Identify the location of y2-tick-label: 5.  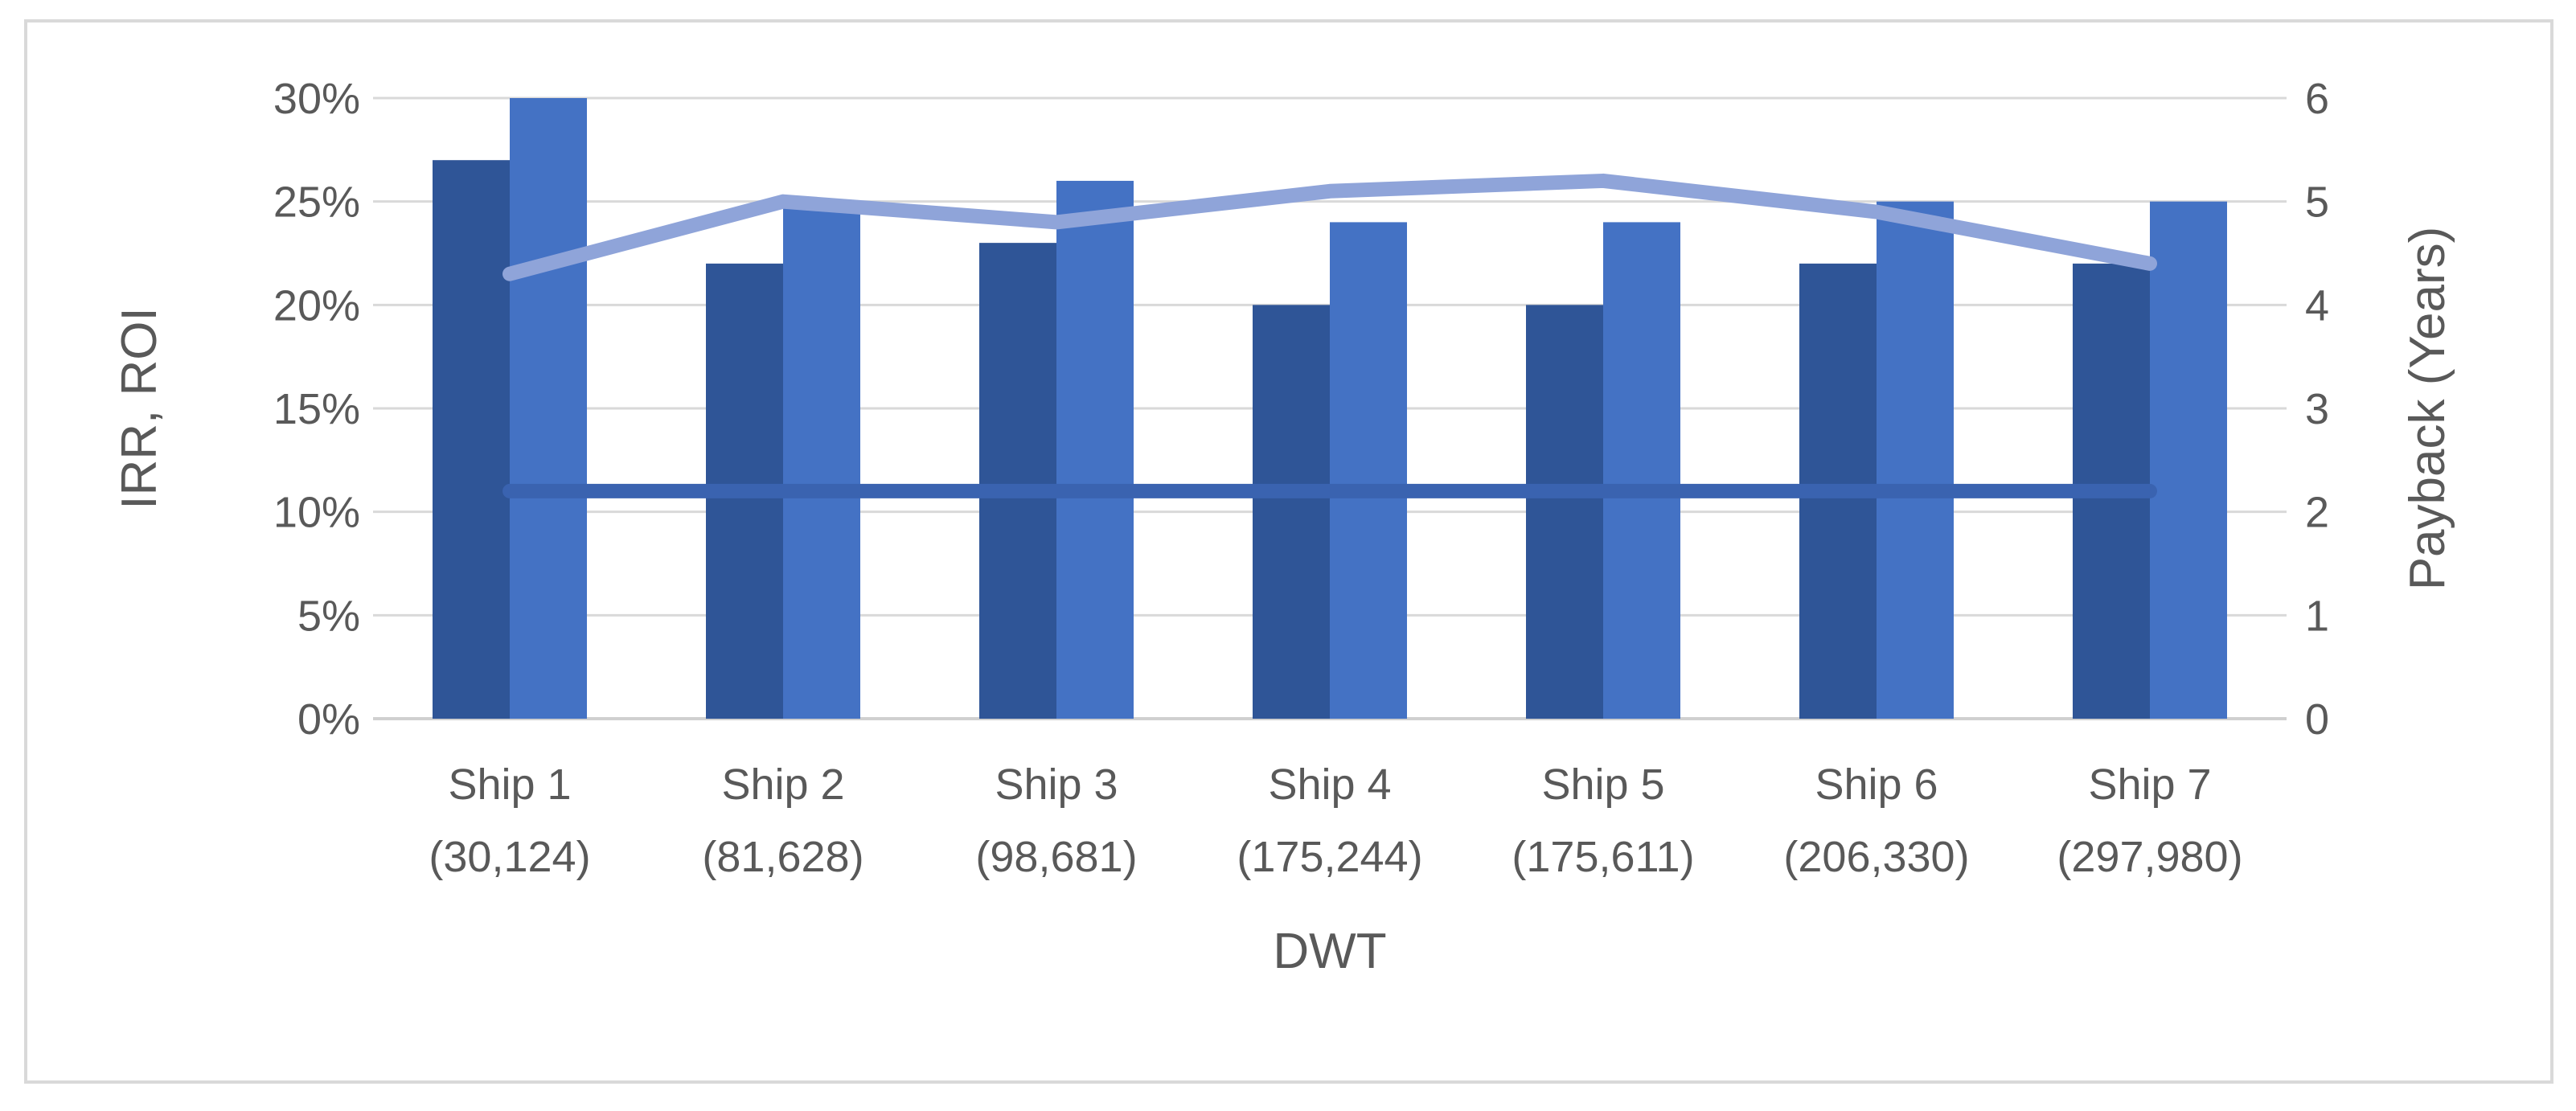
(2317, 203).